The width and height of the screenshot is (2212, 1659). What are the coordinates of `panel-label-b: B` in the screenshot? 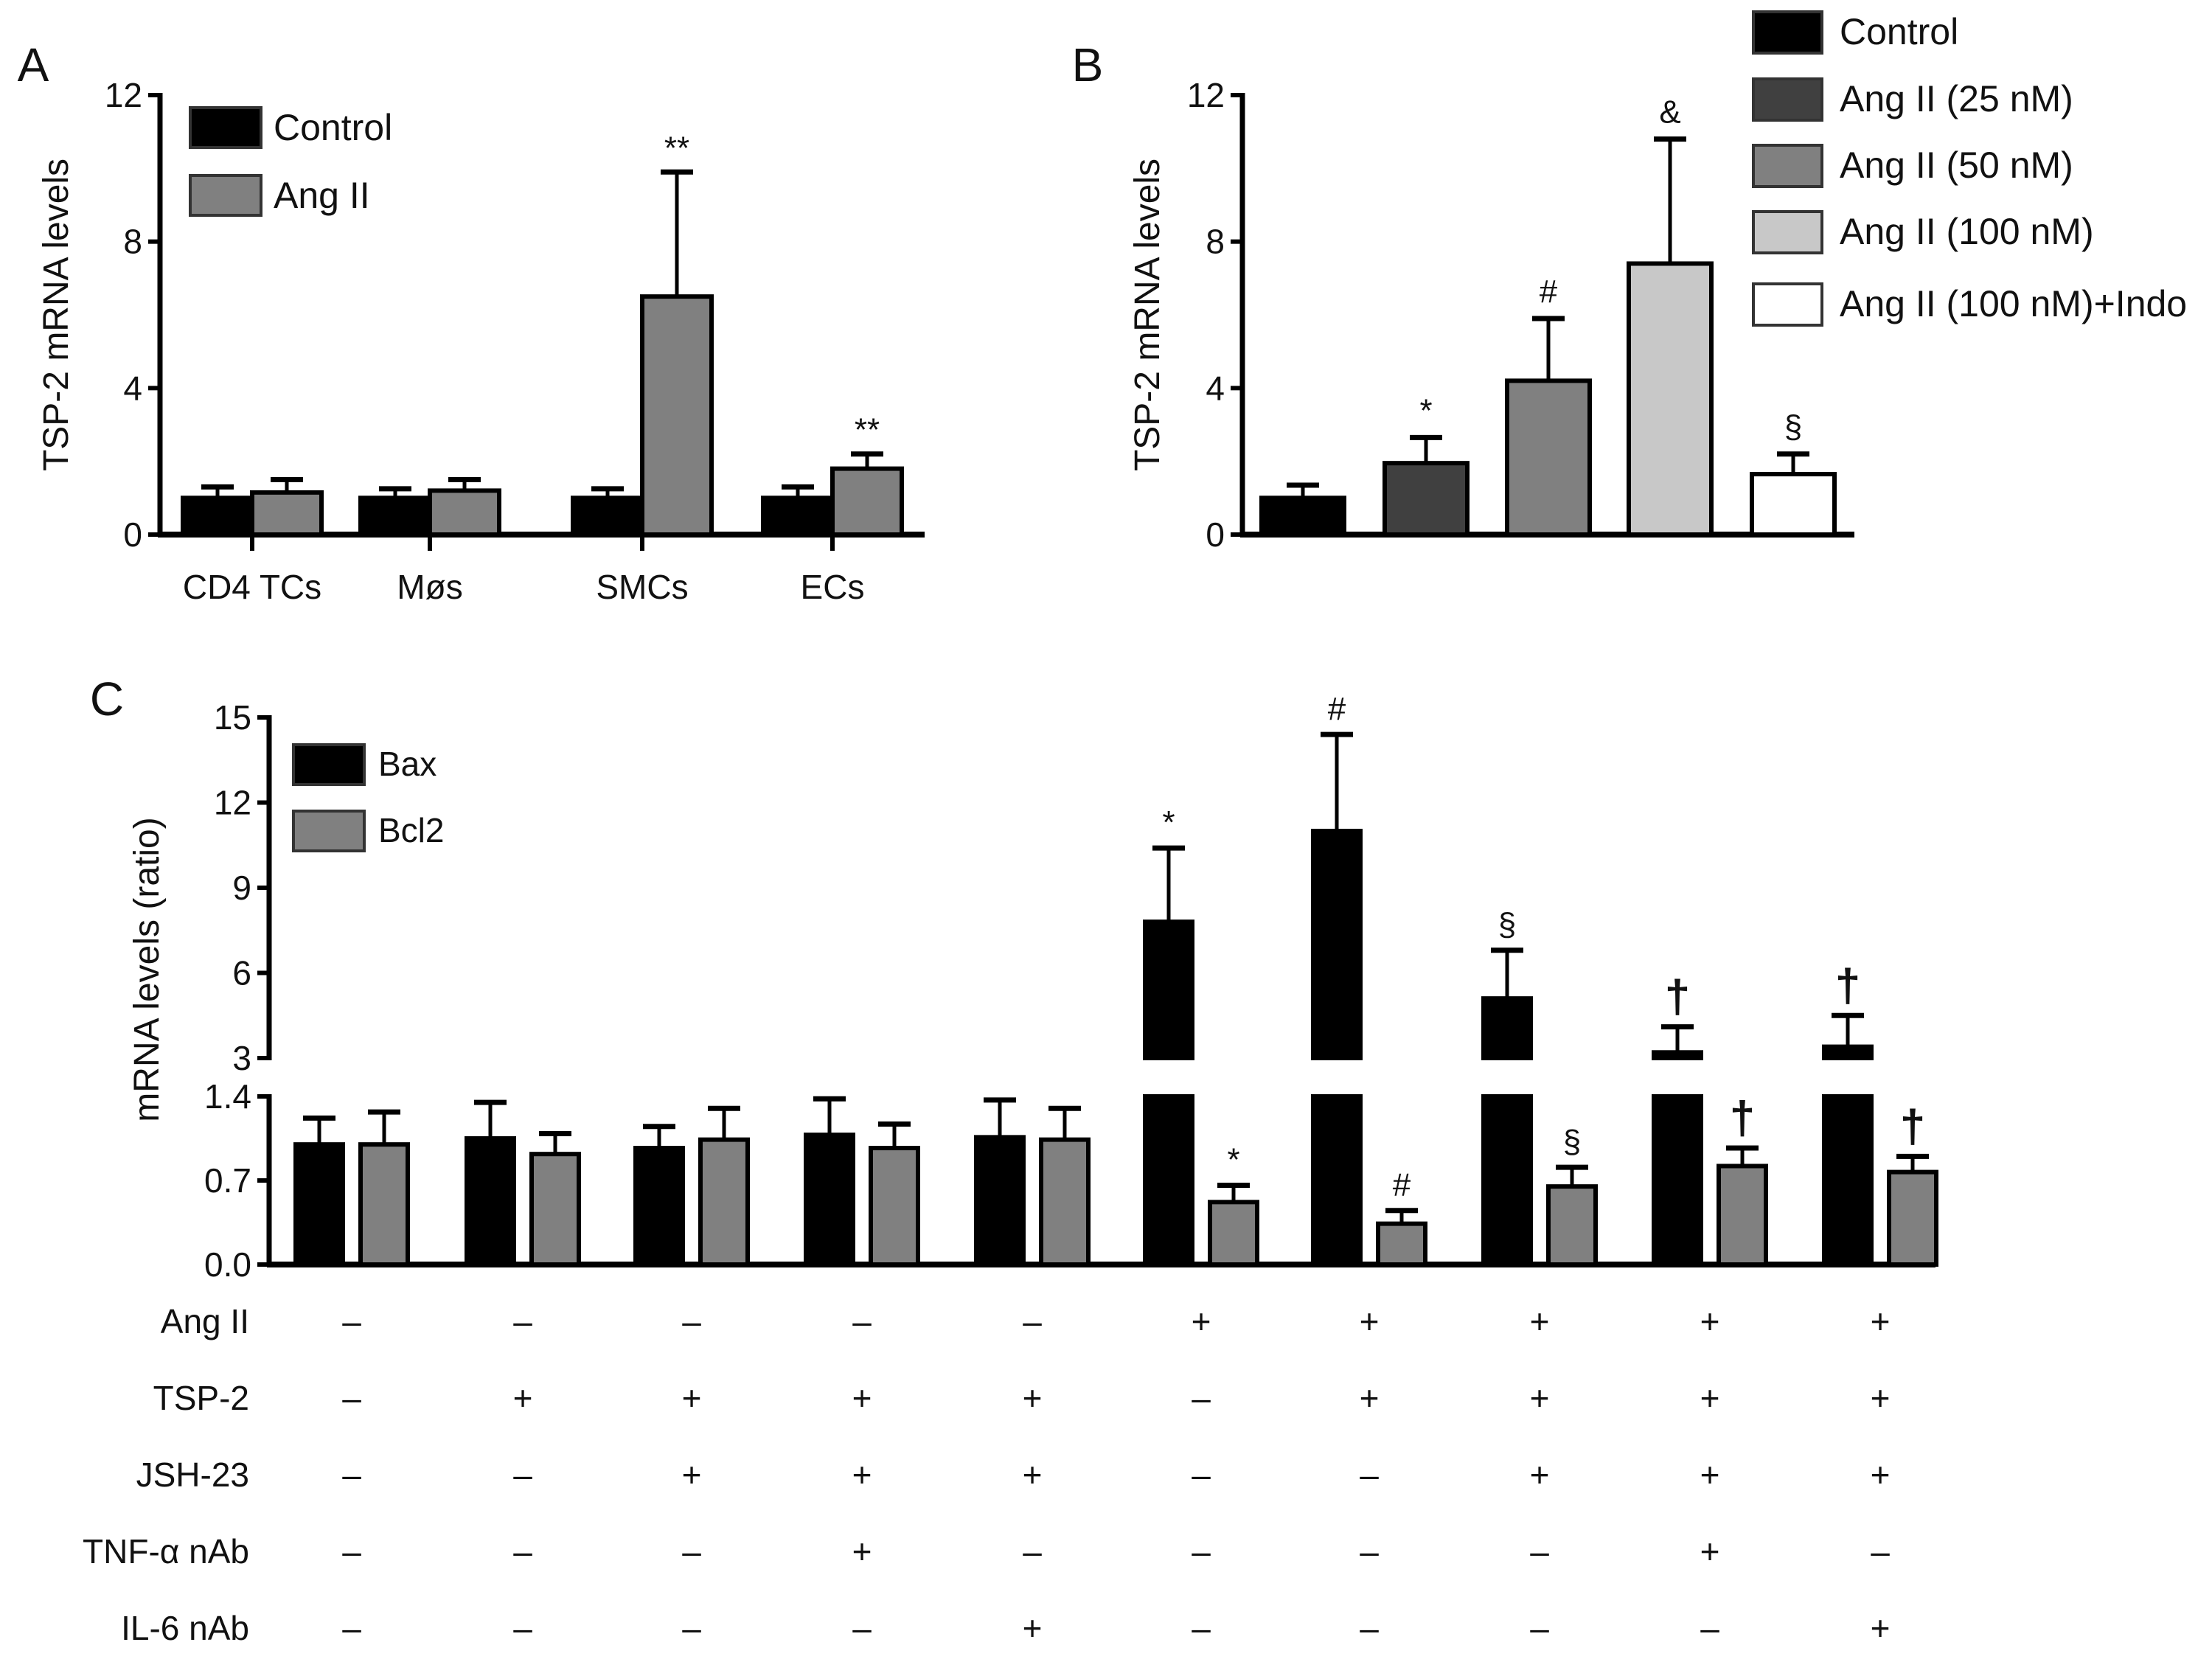 It's located at (1088, 64).